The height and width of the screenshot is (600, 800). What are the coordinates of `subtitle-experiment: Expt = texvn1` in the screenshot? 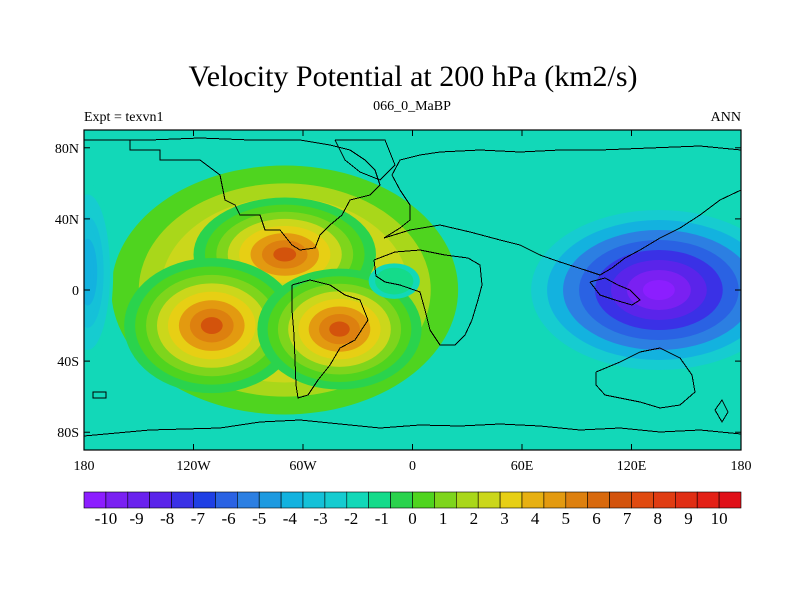 It's located at (123, 117).